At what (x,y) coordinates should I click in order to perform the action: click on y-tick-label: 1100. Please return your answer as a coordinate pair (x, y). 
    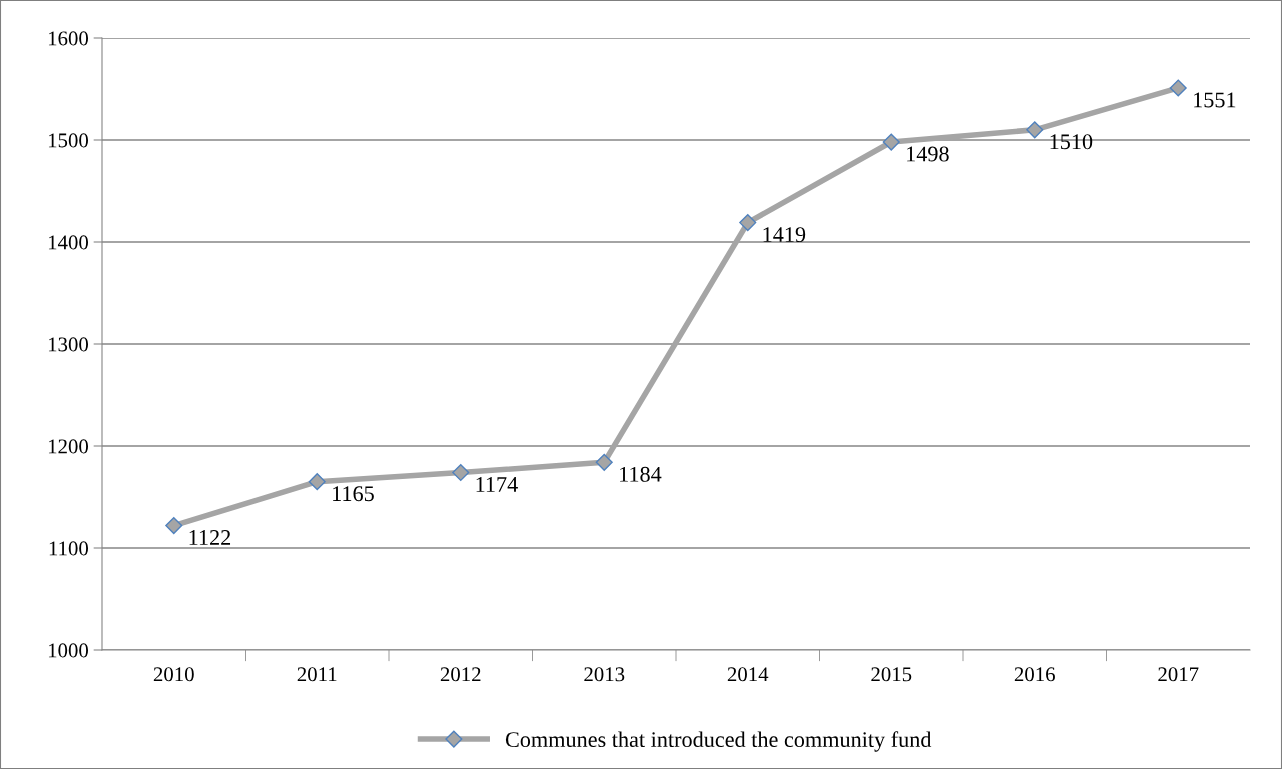
    Looking at the image, I should click on (69, 548).